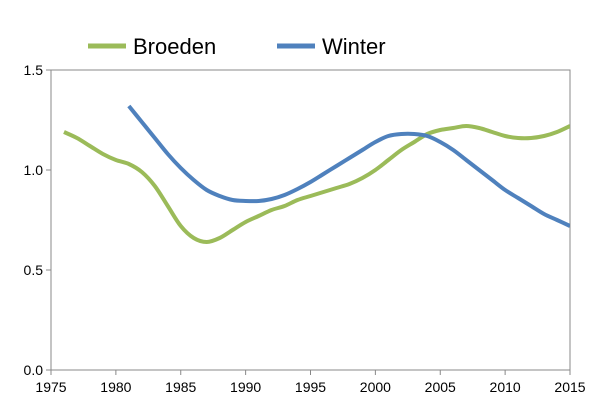 The width and height of the screenshot is (600, 400). I want to click on legend: Broeden Winter, so click(237, 46).